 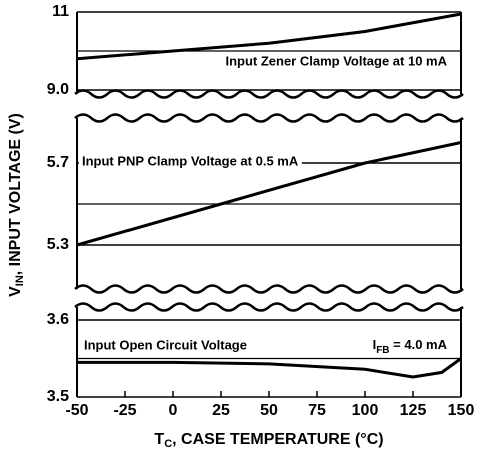 I want to click on x-label-sub: C, so click(x=168, y=444).